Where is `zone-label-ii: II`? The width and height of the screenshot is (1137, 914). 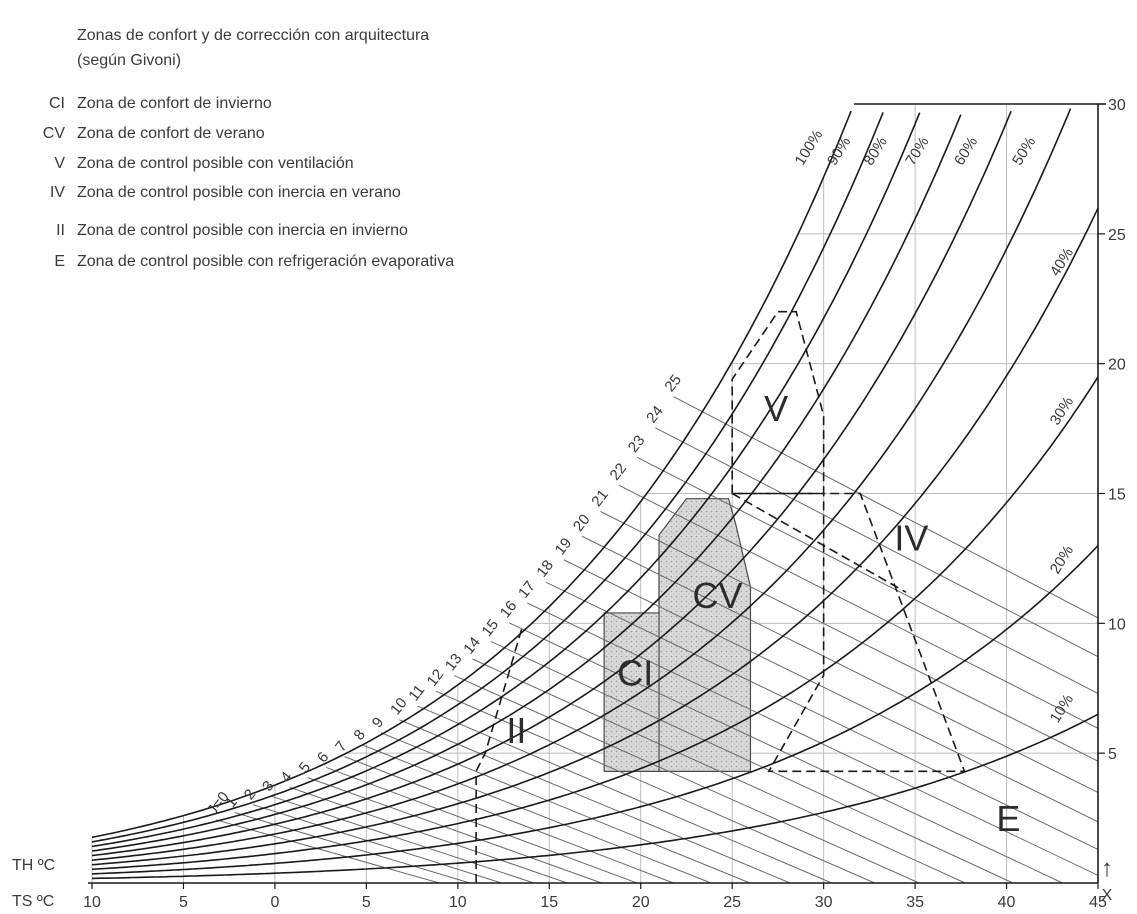
zone-label-ii: II is located at coordinates (516, 730).